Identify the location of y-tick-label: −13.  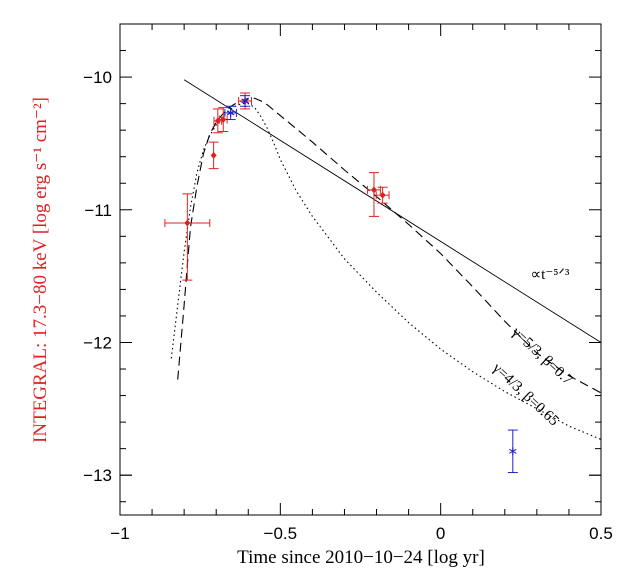
(97, 475).